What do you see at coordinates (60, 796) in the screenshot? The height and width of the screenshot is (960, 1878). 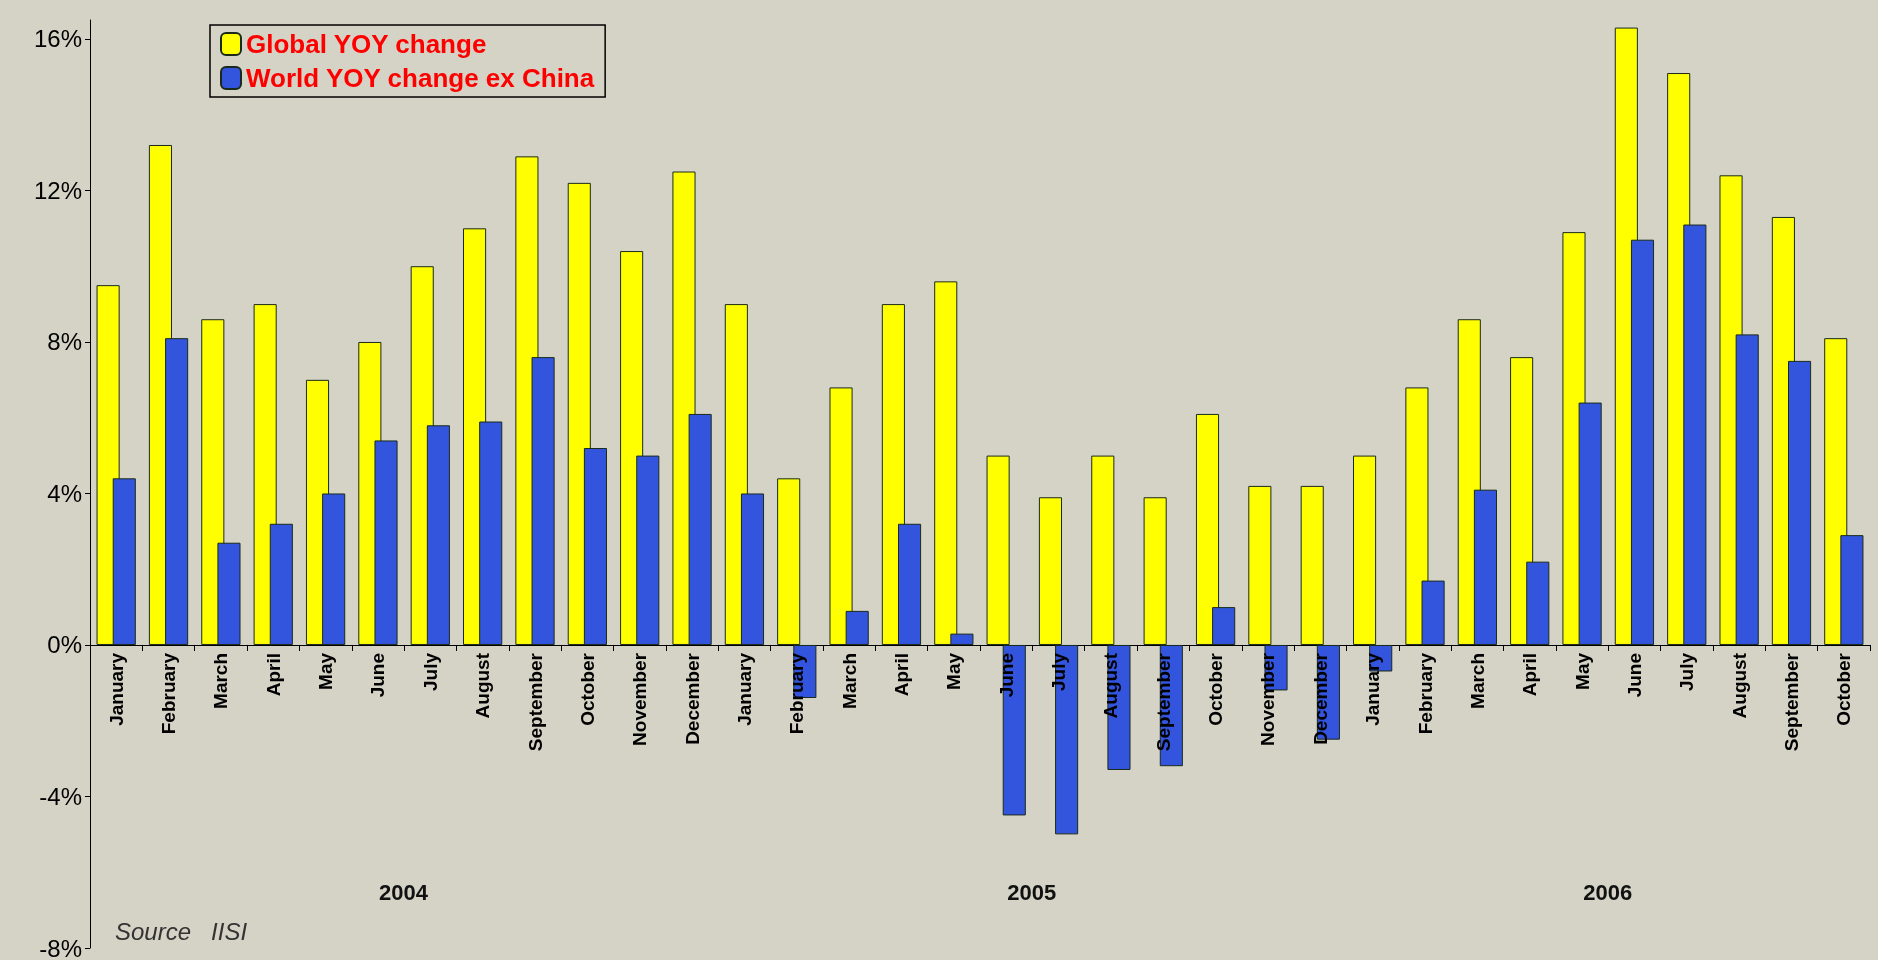 I see `y-tick-label: -4%` at bounding box center [60, 796].